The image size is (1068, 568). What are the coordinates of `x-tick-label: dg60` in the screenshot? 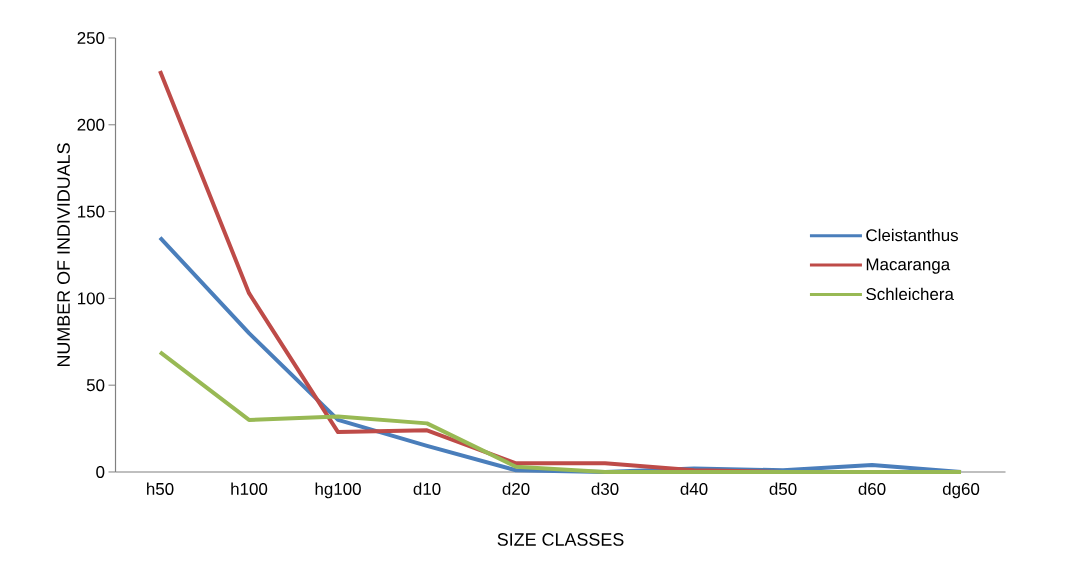 It's located at (961, 490).